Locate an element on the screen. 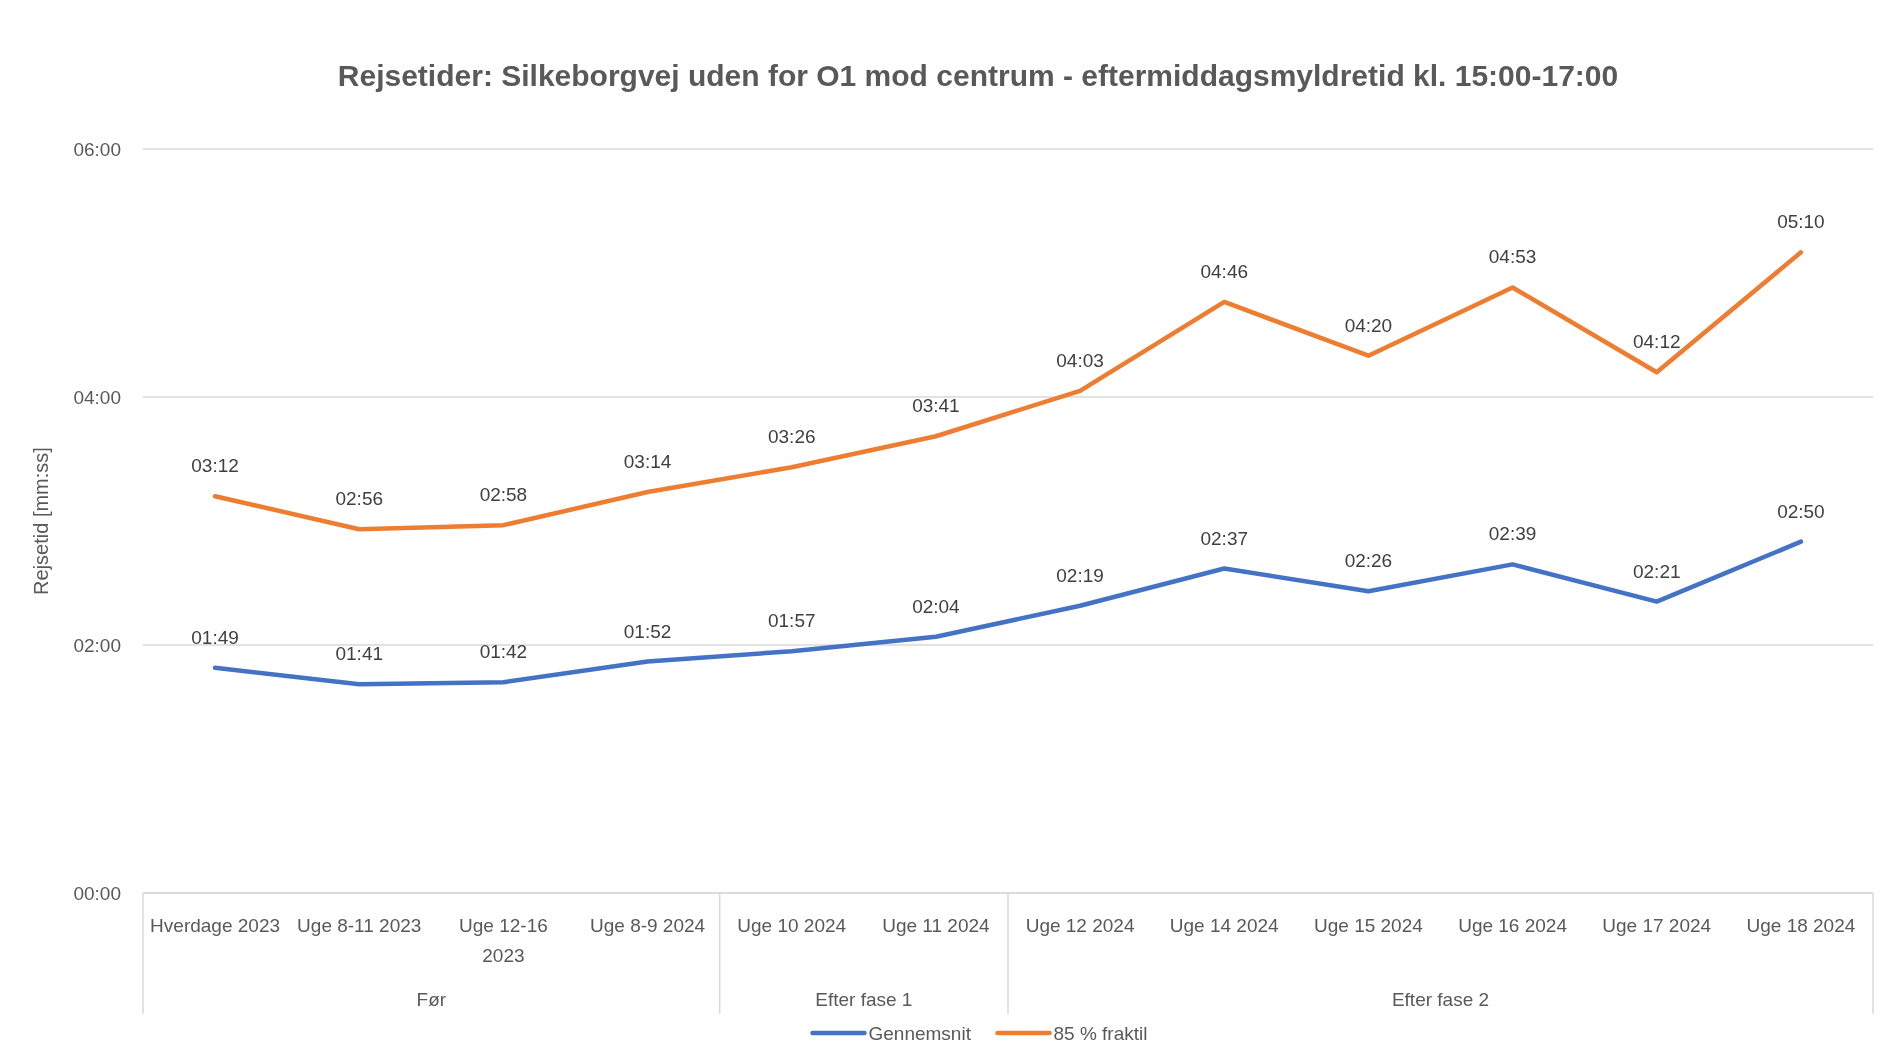 This screenshot has width=1887, height=1061. data-label: 04:46 is located at coordinates (1224, 271).